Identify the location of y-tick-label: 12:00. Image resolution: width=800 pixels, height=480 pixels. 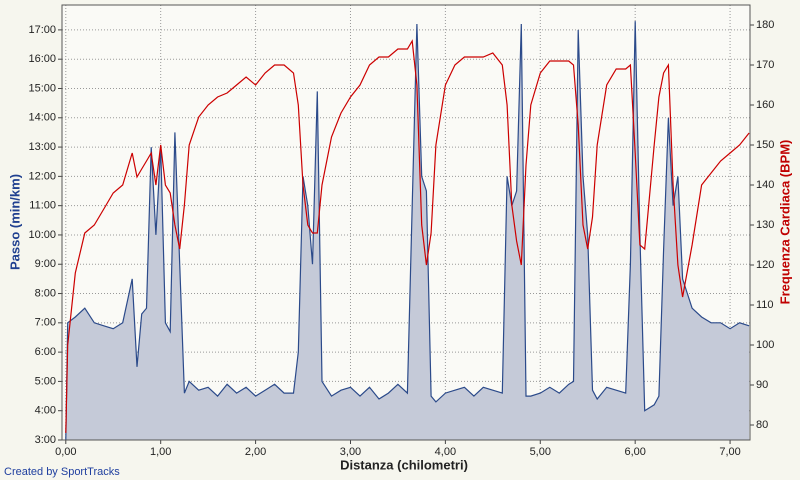
(42, 176).